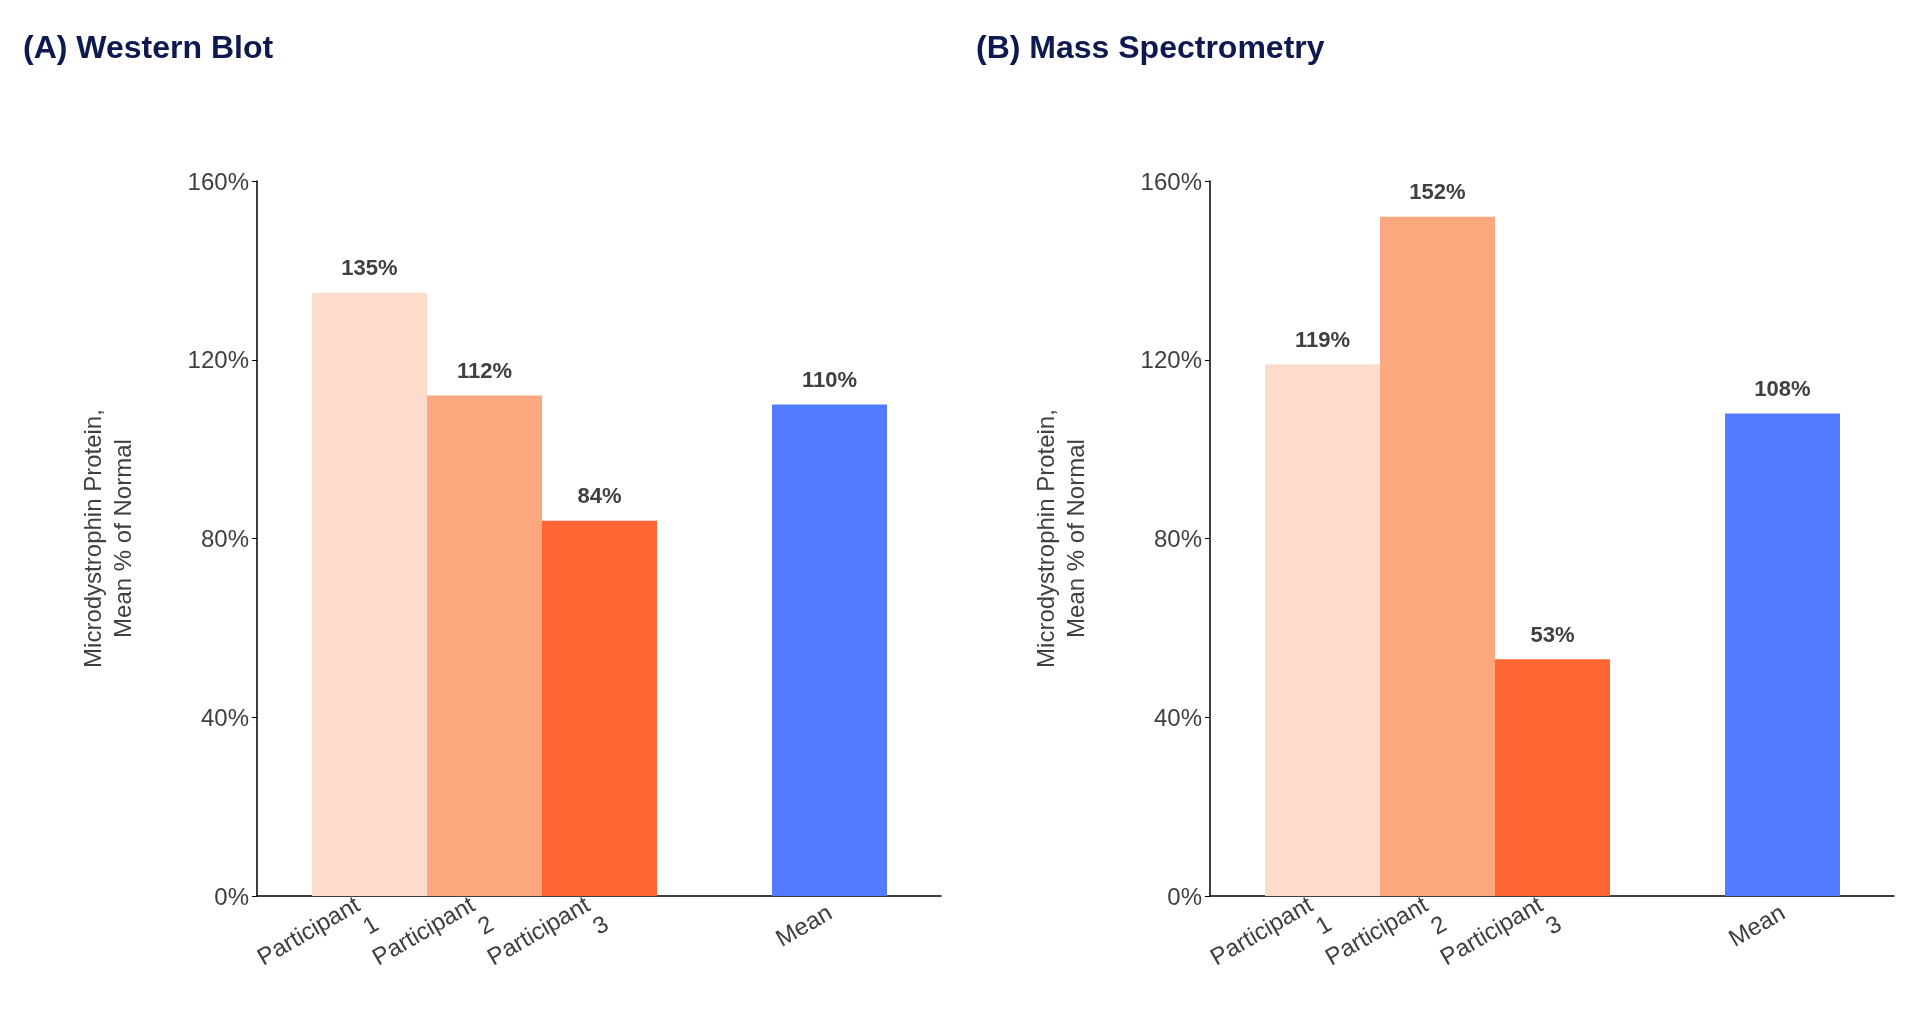 This screenshot has height=1014, width=1922. I want to click on data-label: 110%, so click(829, 379).